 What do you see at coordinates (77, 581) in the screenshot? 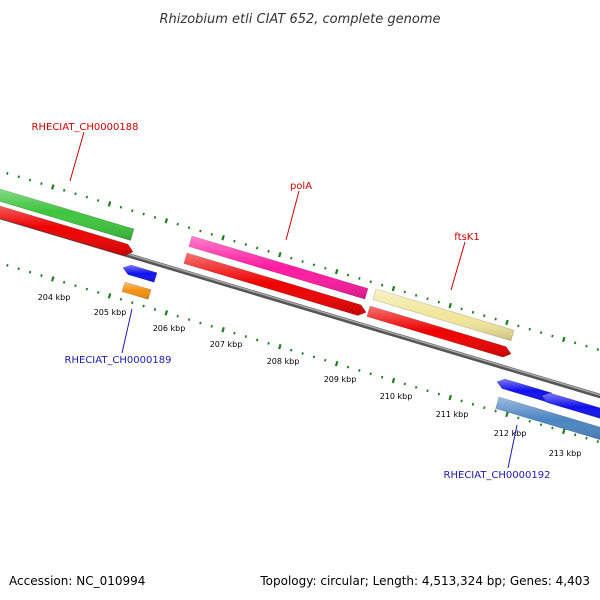
I see `accession-text: Accession: NC_010994` at bounding box center [77, 581].